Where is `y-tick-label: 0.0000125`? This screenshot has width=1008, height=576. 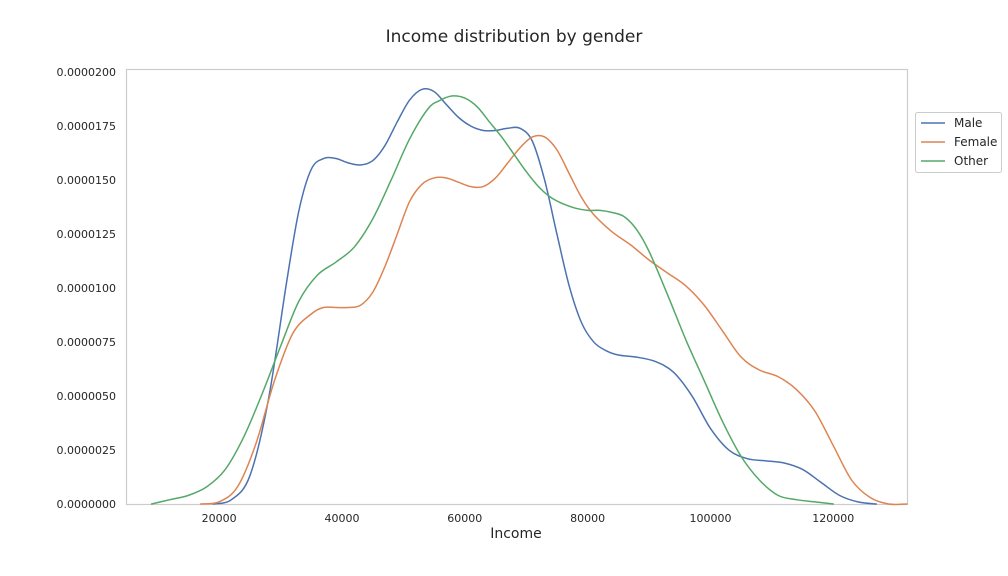 y-tick-label: 0.0000125 is located at coordinates (87, 234).